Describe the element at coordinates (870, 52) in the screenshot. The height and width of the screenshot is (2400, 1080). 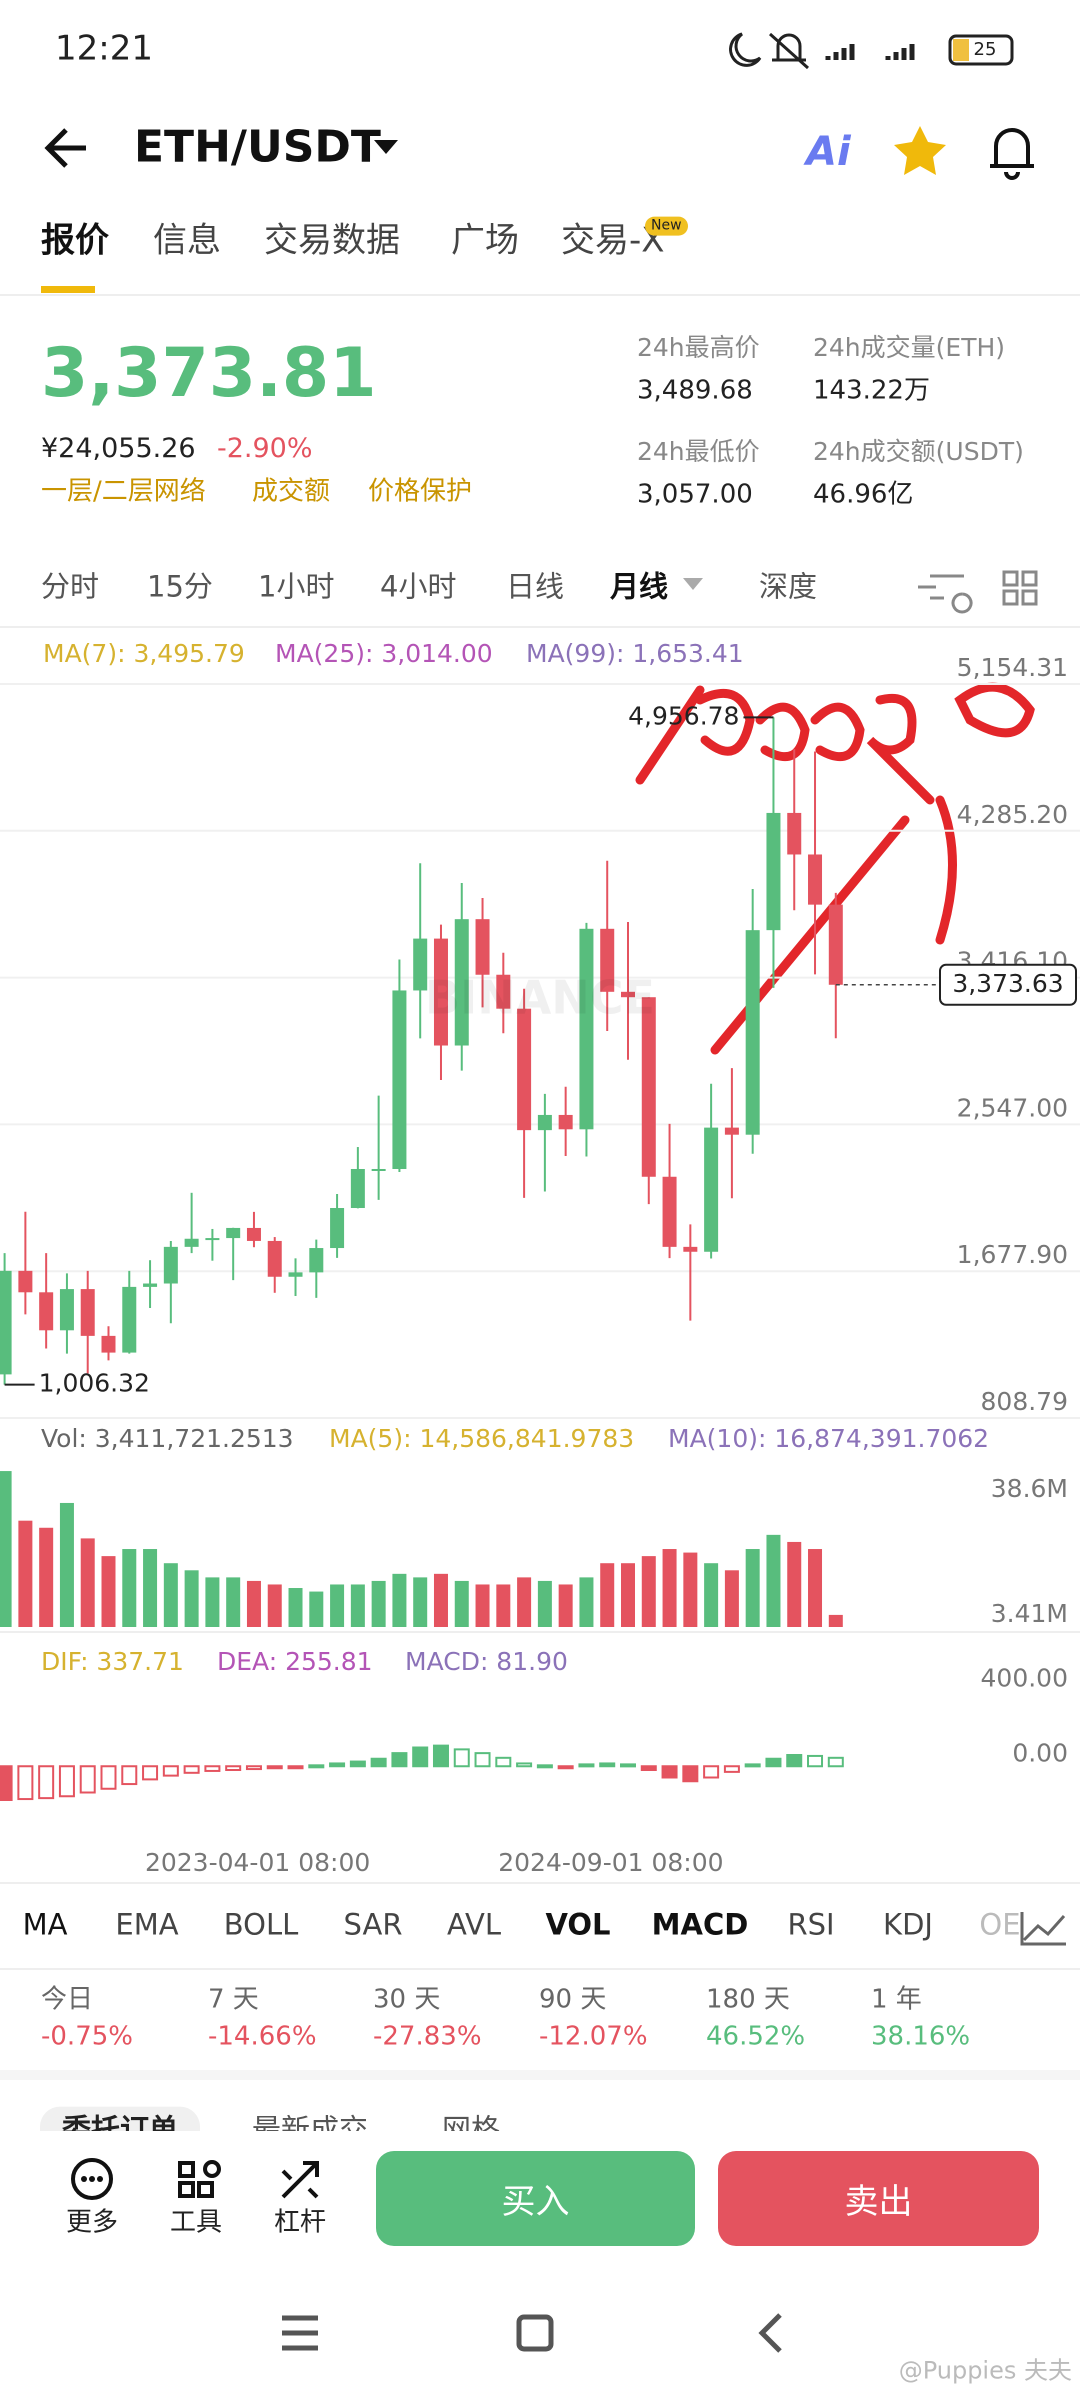
I see `signal-icon` at that location.